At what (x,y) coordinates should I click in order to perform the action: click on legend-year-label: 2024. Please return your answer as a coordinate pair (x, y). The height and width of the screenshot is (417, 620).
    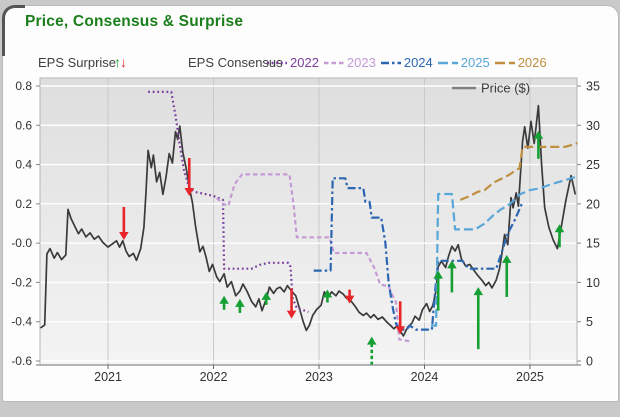
    Looking at the image, I should click on (418, 62).